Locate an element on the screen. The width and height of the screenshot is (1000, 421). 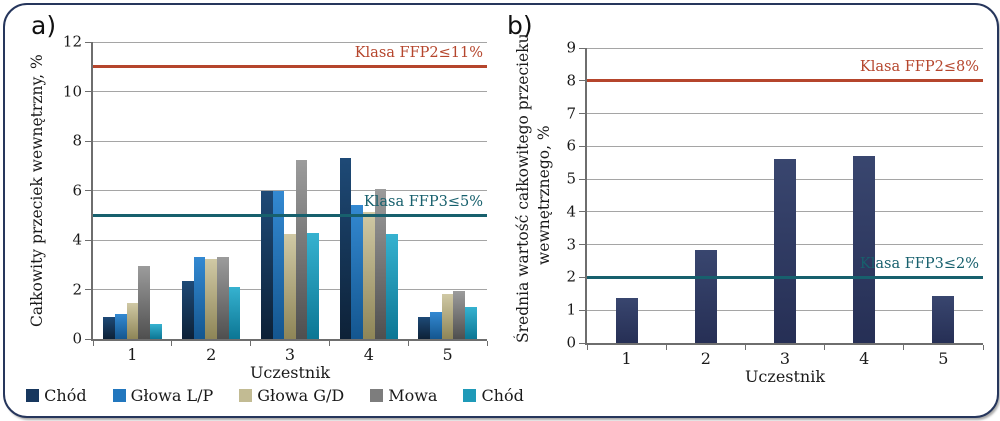
y-tick-label: 5 is located at coordinates (571, 178).